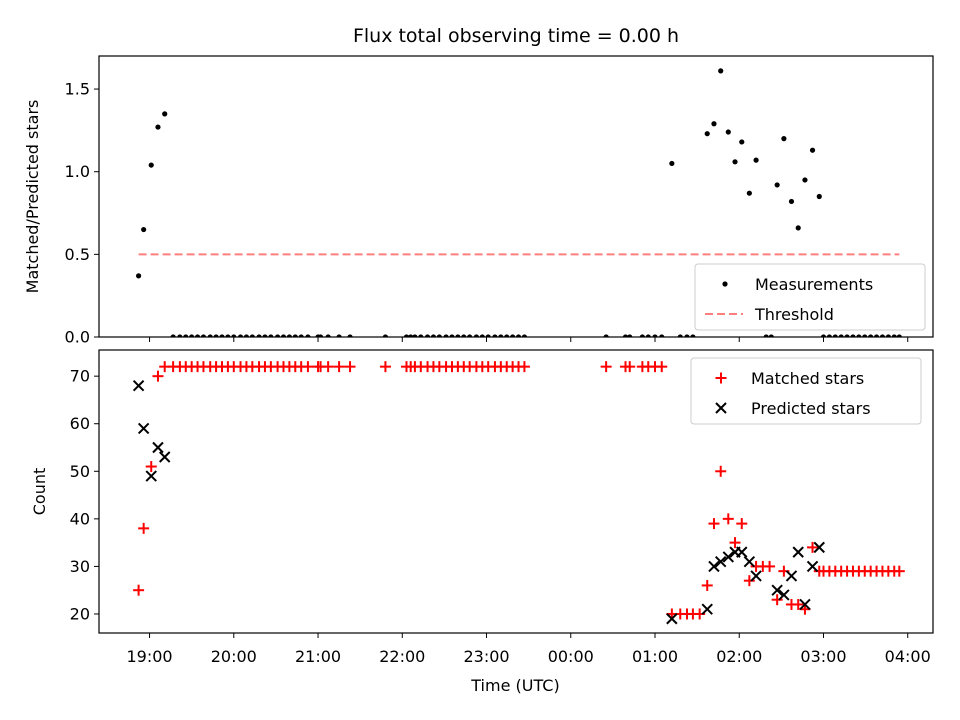 The height and width of the screenshot is (720, 960). I want to click on x-tick-label: 19:00, so click(149, 656).